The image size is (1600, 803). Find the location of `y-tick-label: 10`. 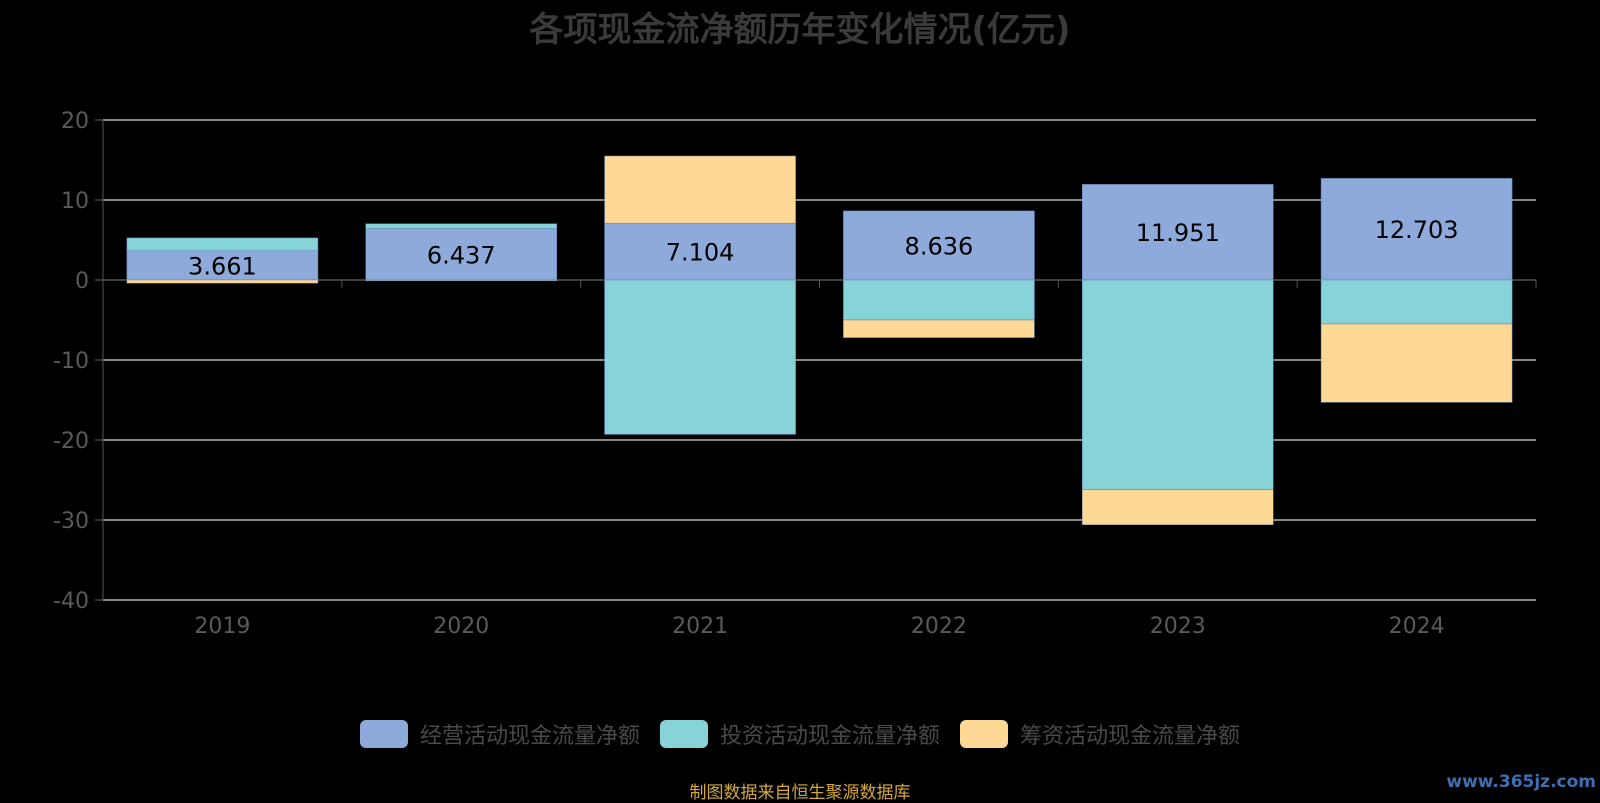

y-tick-label: 10 is located at coordinates (75, 201).